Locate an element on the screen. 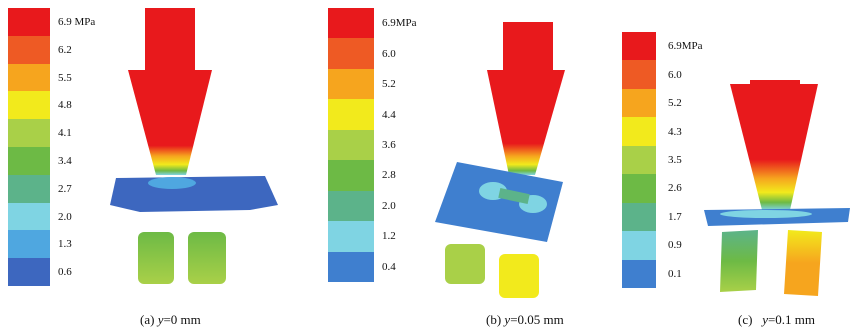  colorbar-tick-label: 1.2 is located at coordinates (389, 236).